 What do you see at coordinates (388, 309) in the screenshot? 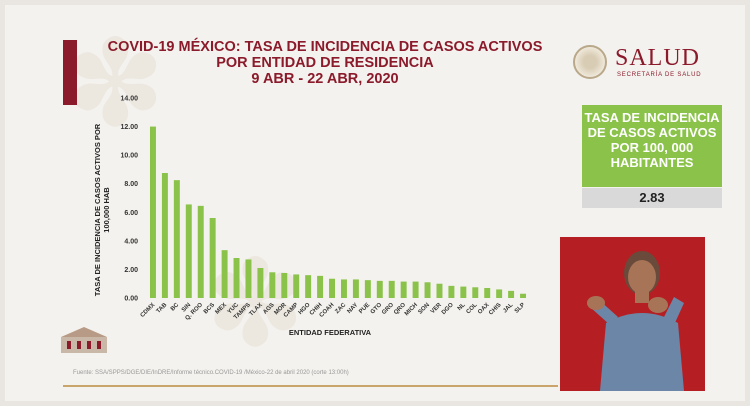
I see `x-tick-label: GRO` at bounding box center [388, 309].